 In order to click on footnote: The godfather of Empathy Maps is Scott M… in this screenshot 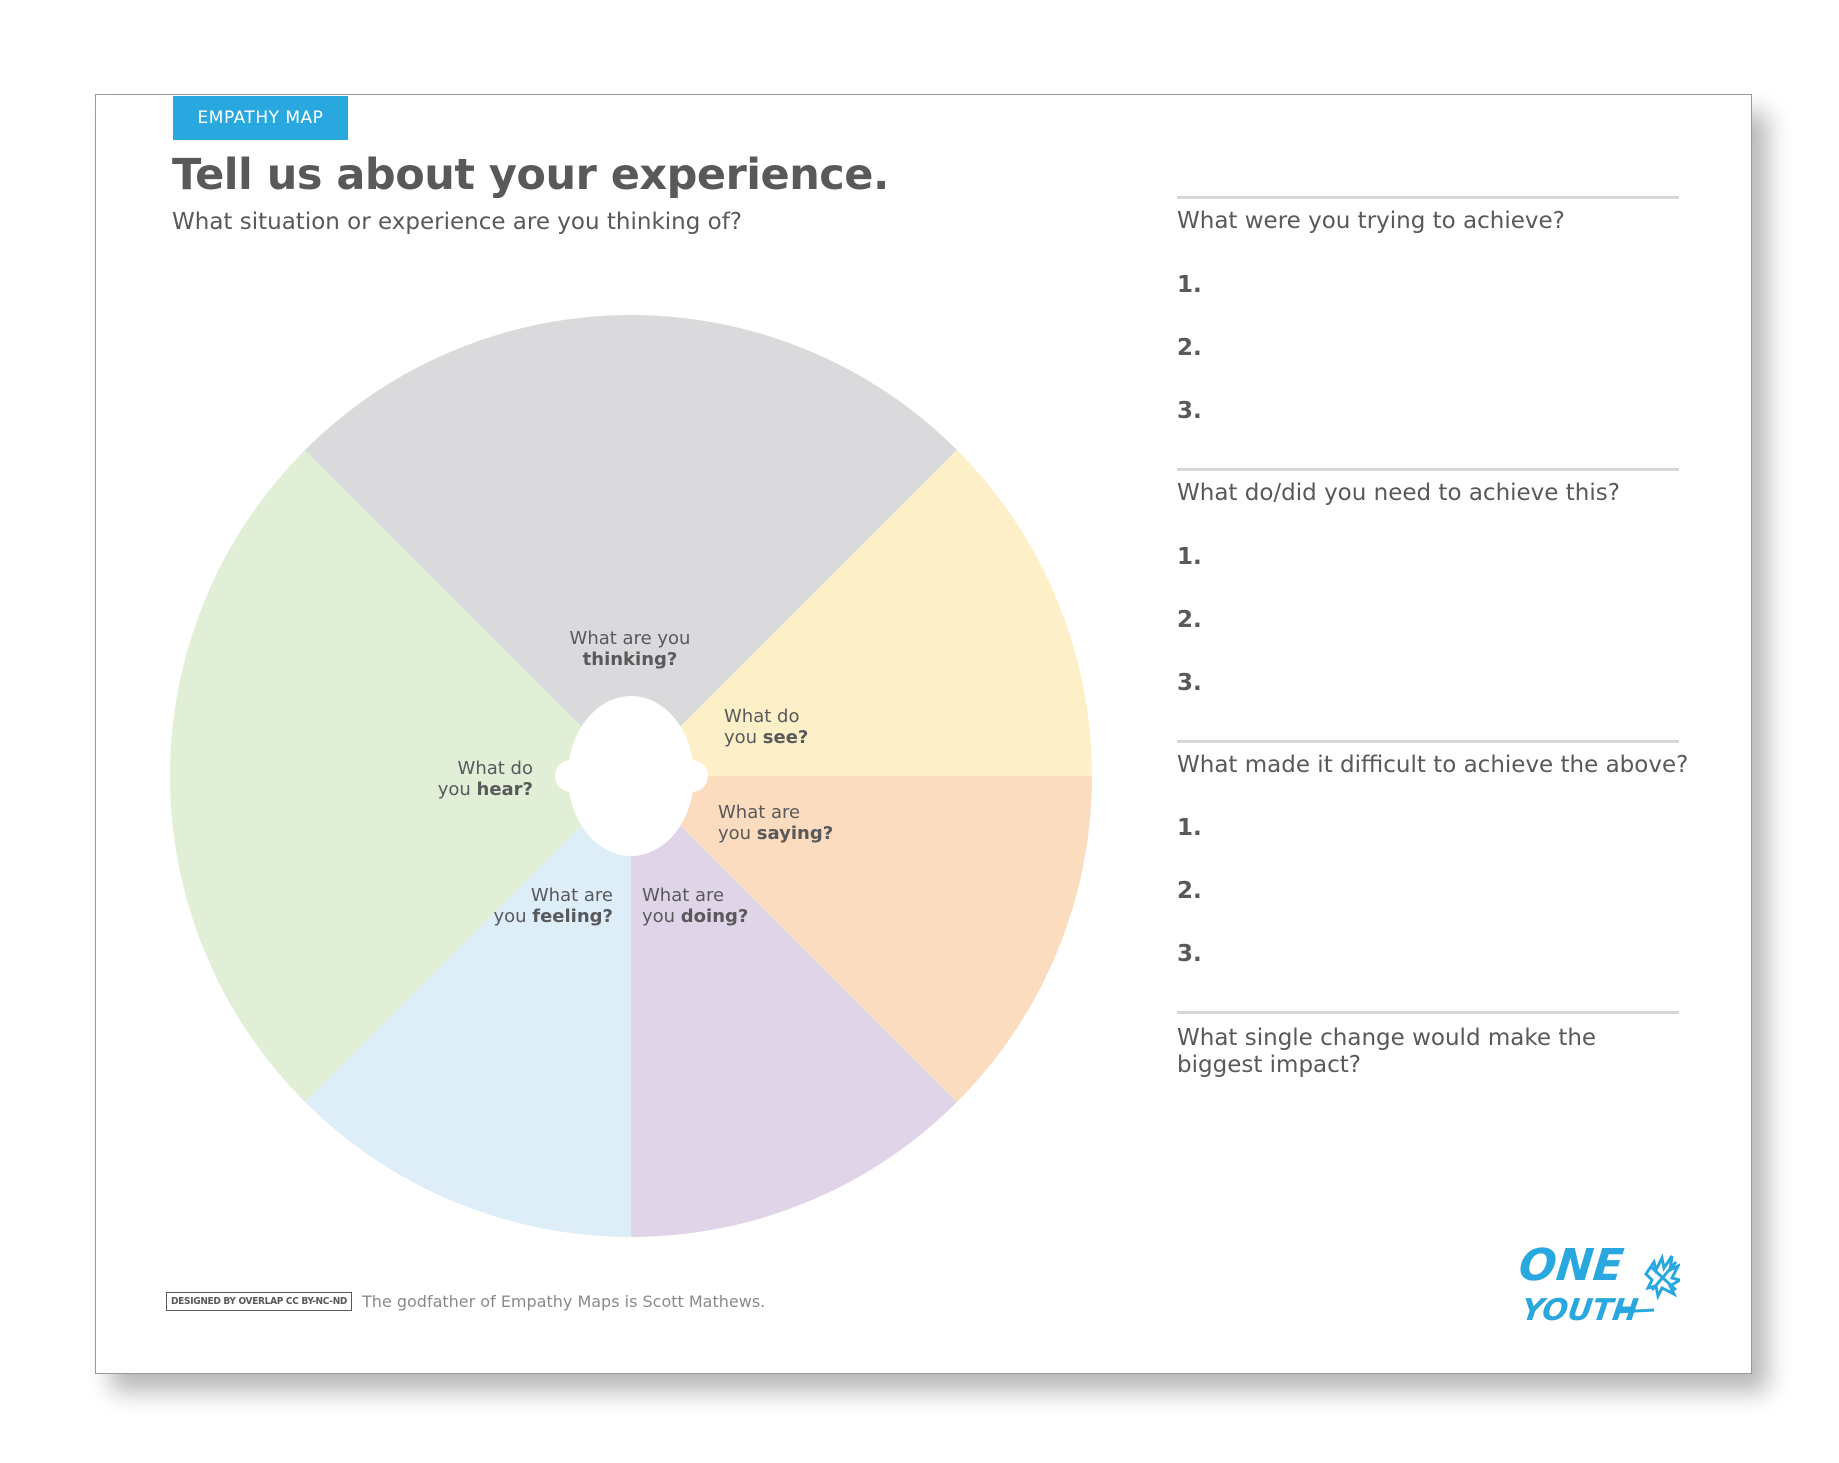, I will do `click(564, 1301)`.